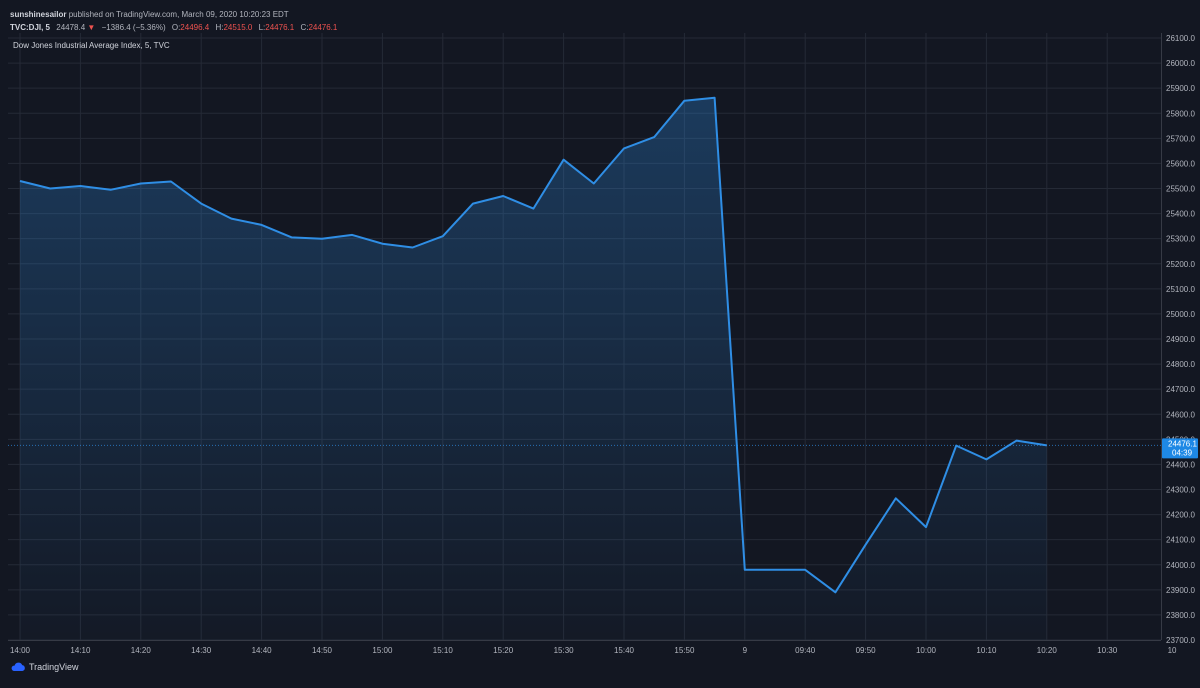 This screenshot has width=1200, height=688. I want to click on price-tick-label: 24400.0, so click(1180, 464).